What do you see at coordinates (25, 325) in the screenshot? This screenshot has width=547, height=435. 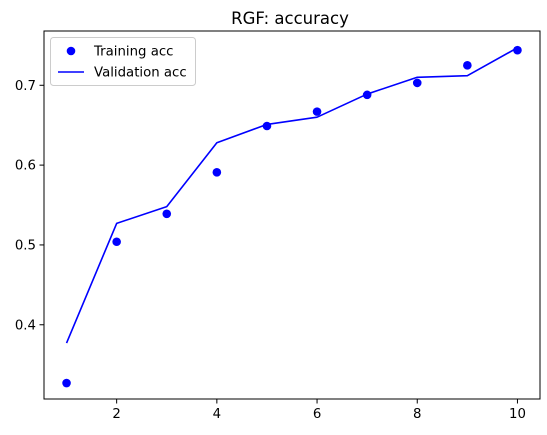 I see `y-tick-label: 0.4` at bounding box center [25, 325].